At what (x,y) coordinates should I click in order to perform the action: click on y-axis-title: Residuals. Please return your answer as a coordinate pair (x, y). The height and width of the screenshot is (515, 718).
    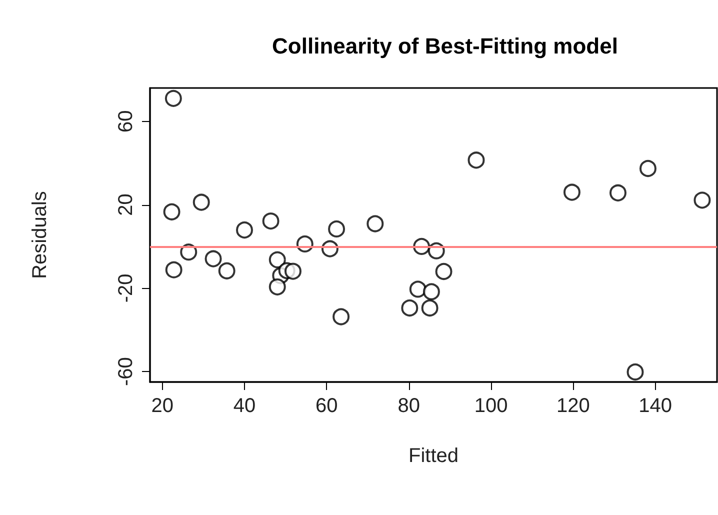
    Looking at the image, I should click on (40, 235).